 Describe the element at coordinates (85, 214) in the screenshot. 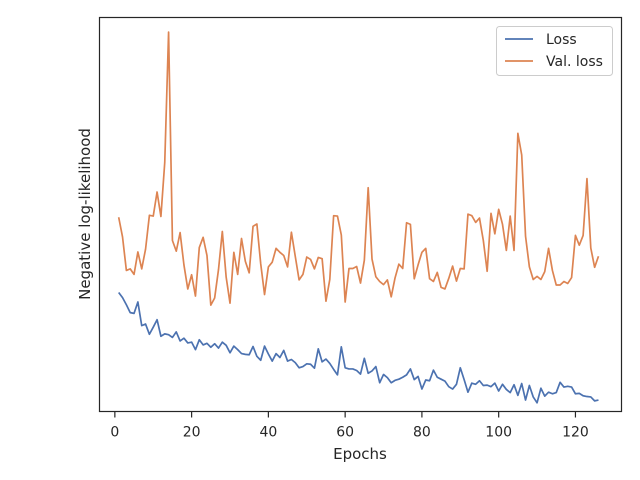

I see `y-axis-label: Negative log-likelihood` at that location.